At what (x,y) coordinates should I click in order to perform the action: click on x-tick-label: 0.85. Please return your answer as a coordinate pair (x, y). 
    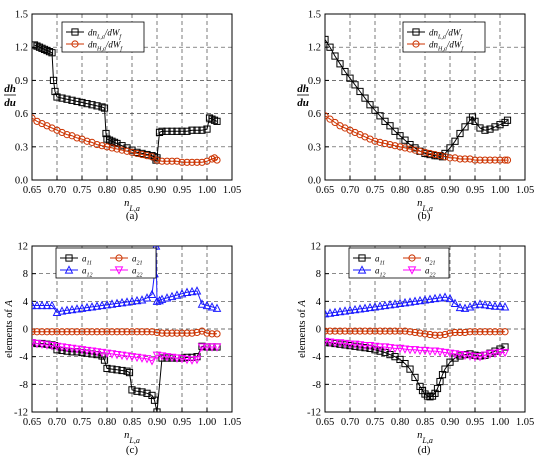
    Looking at the image, I should click on (132, 422).